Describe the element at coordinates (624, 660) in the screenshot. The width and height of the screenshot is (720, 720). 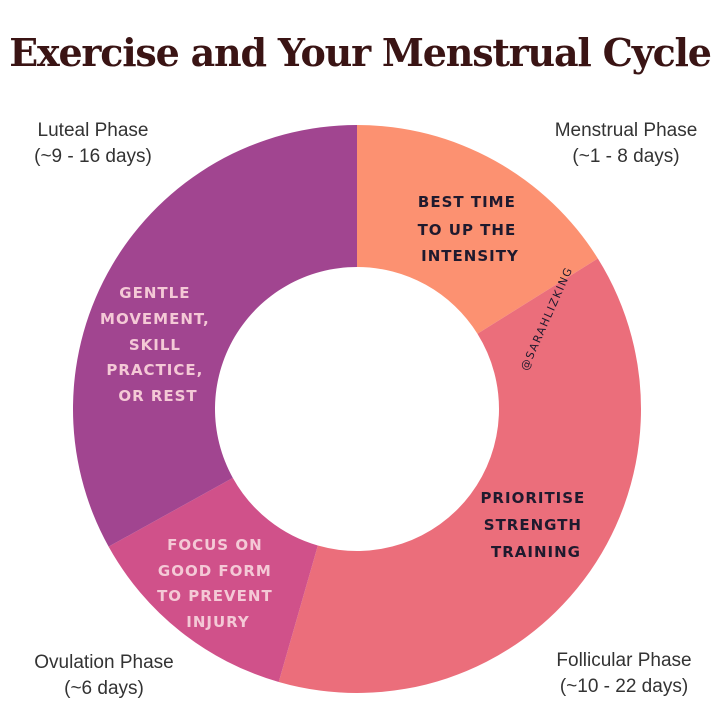
I see `follicular-phase-name: Follicular Phase` at that location.